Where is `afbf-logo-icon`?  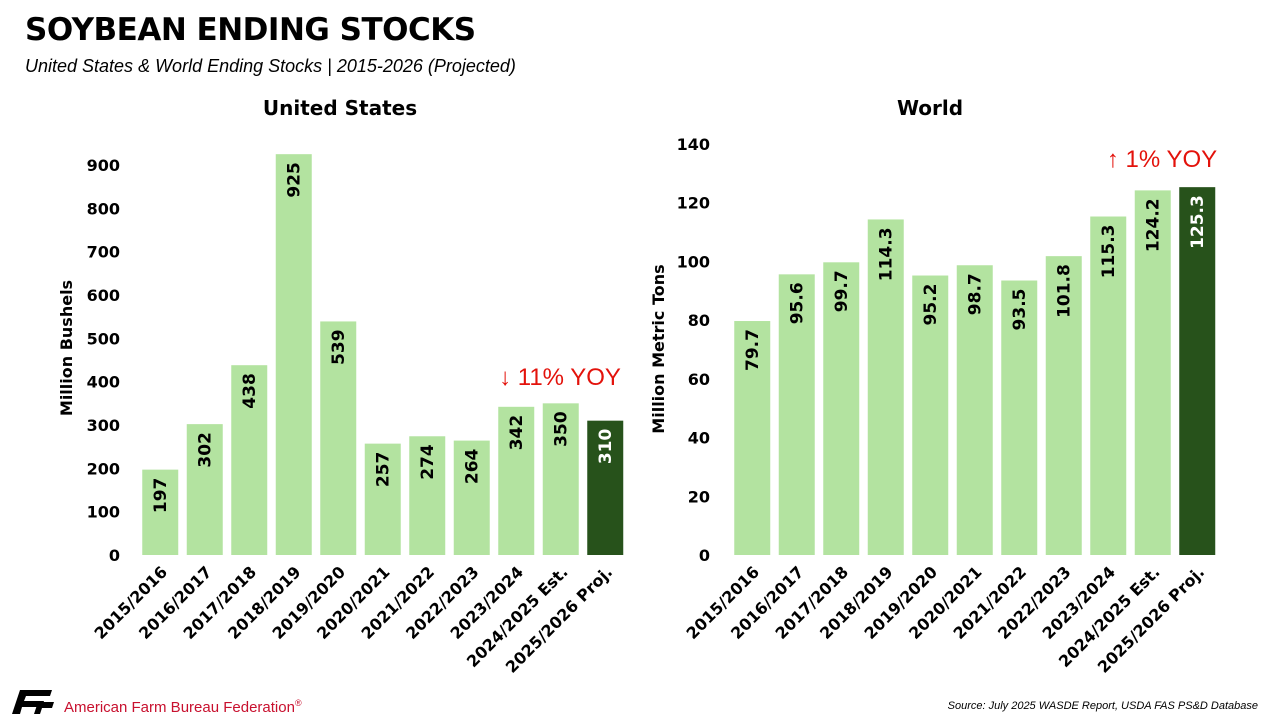 afbf-logo-icon is located at coordinates (33, 702).